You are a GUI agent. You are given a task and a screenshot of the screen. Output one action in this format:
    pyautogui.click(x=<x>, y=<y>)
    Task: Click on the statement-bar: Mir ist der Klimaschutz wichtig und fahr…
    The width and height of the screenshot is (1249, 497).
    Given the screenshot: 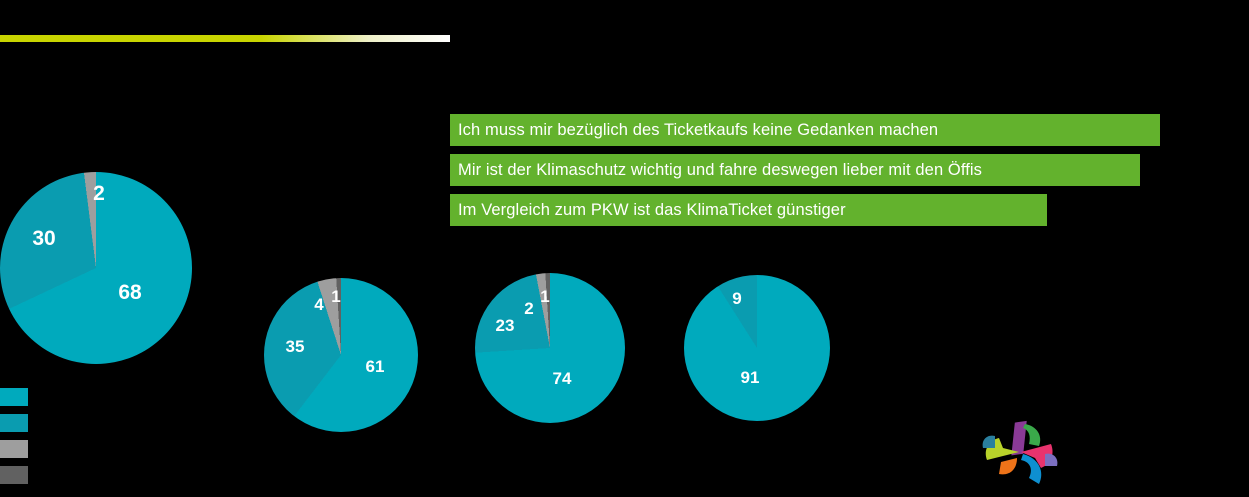 What is the action you would take?
    pyautogui.click(x=795, y=170)
    